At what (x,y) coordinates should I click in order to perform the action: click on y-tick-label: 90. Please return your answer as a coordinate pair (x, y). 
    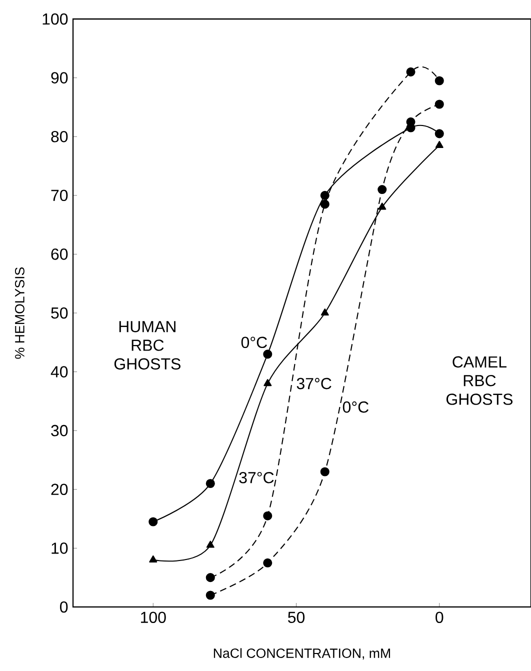
    Looking at the image, I should click on (59, 78).